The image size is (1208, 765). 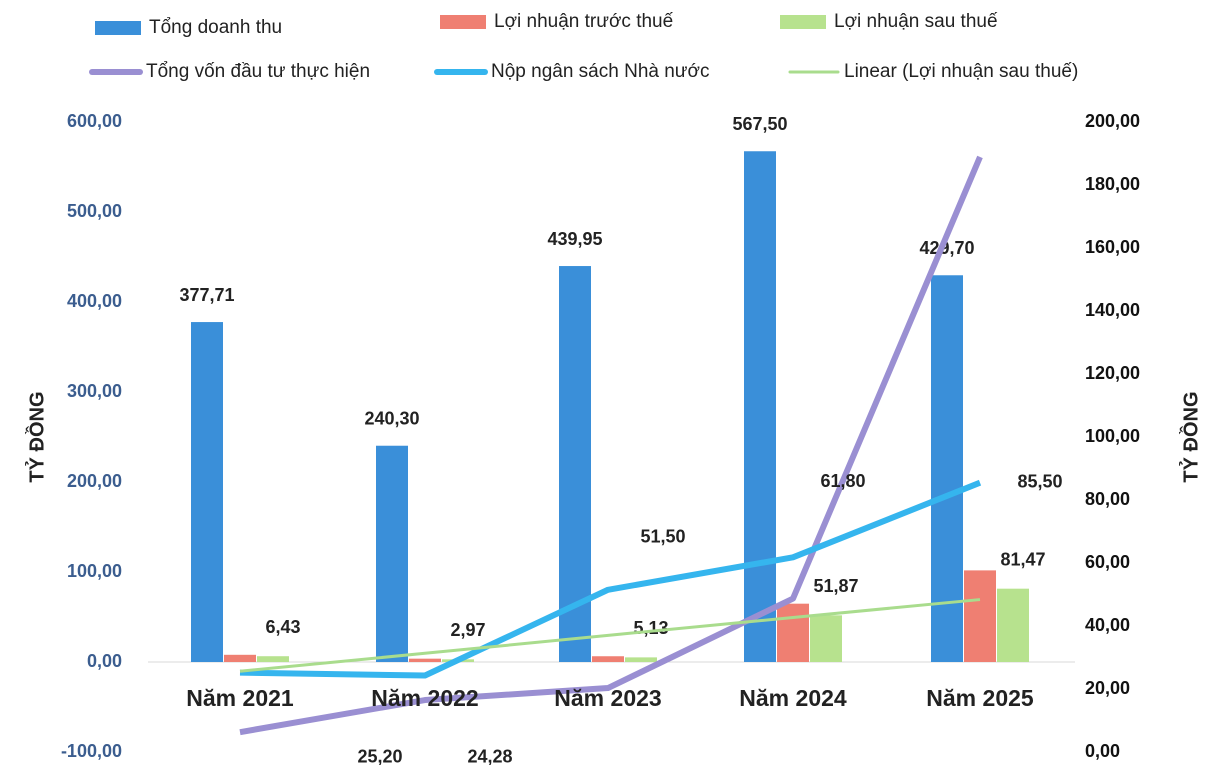 What do you see at coordinates (600, 71) in the screenshot?
I see `legend-label: Nộp ngân sách Nhà nước` at bounding box center [600, 71].